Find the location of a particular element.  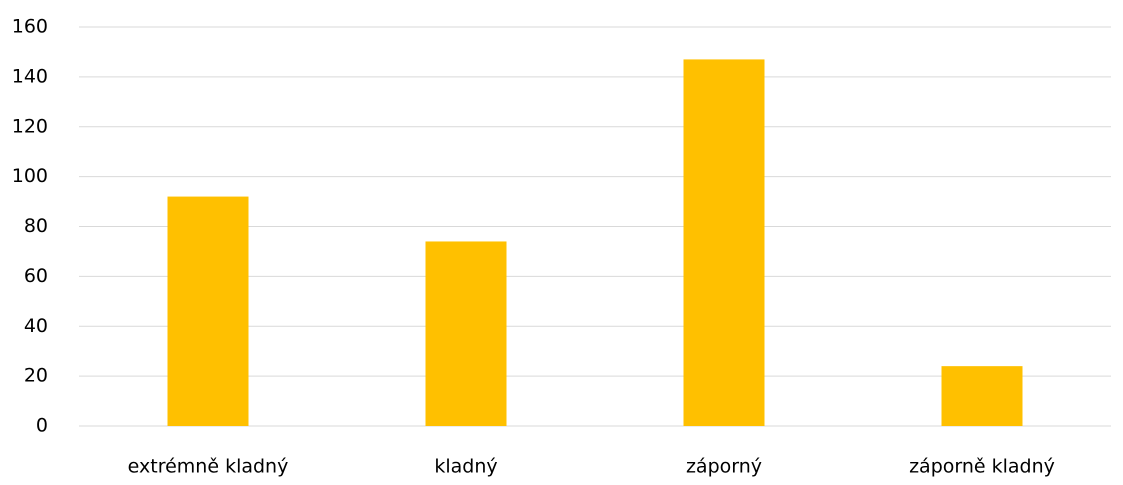

y-tick-label: 20 is located at coordinates (36, 376).